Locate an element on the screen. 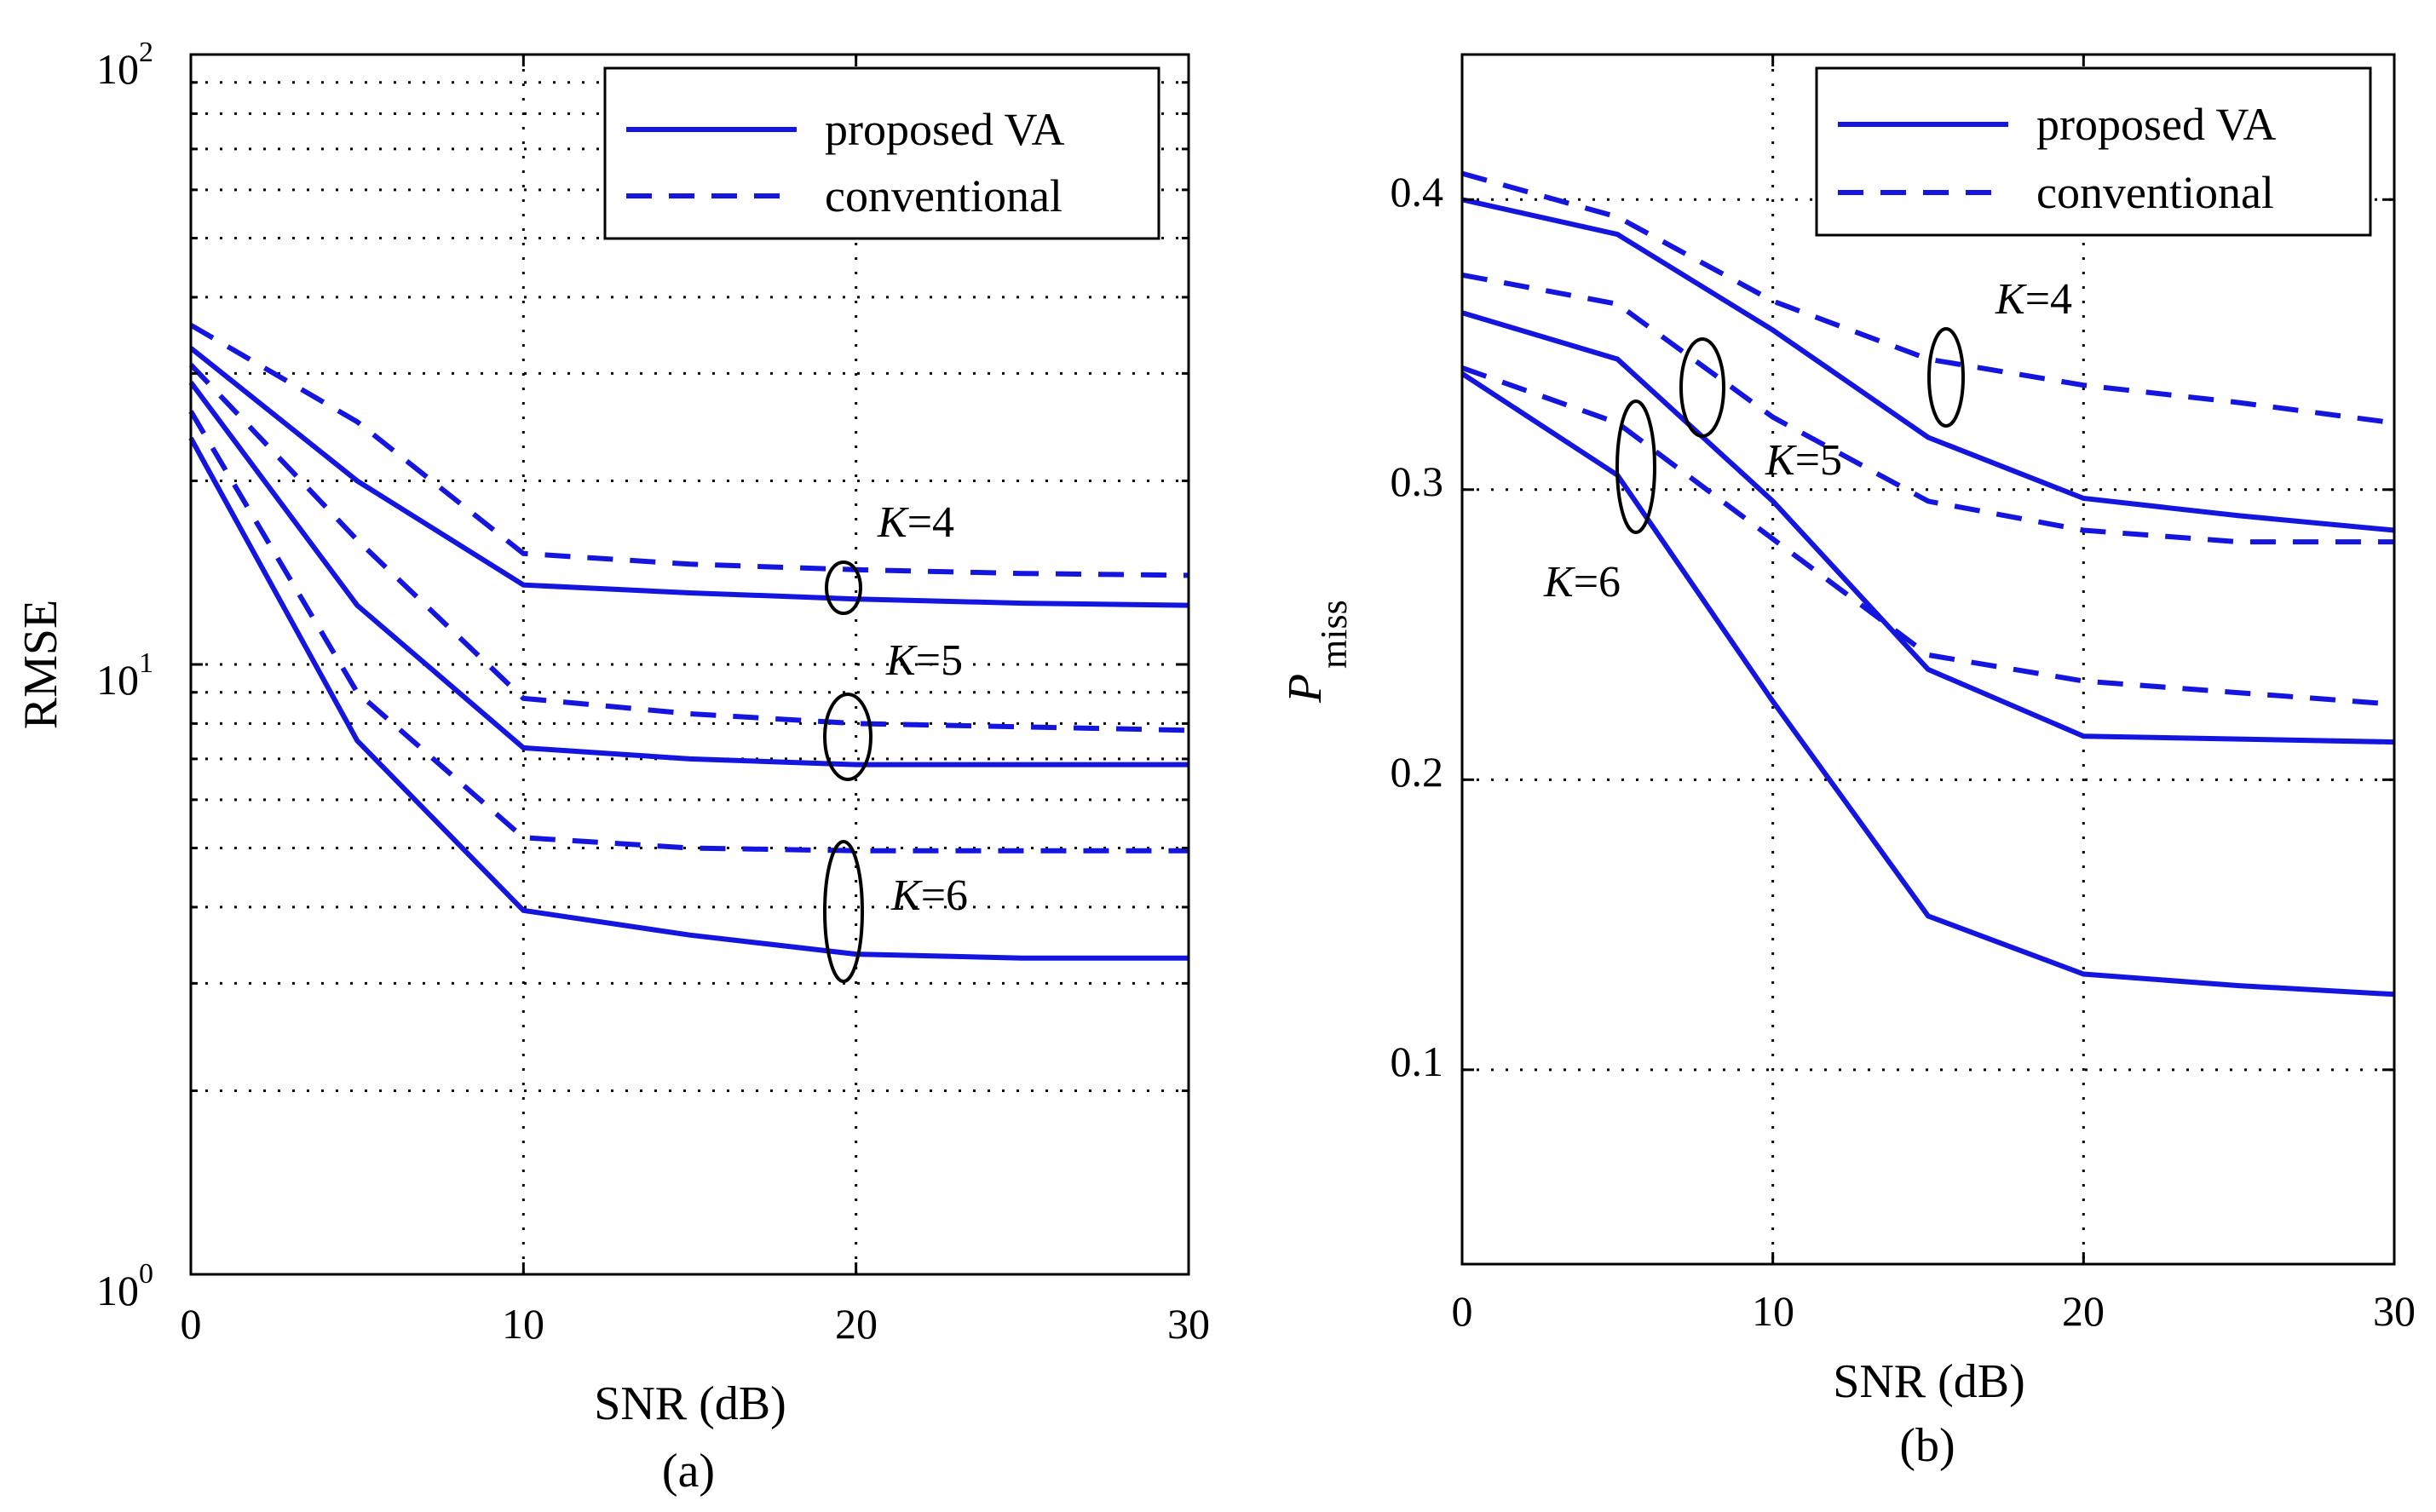 The image size is (2436, 1512). panel-a-y-tick-label: 10¹ is located at coordinates (124, 675).